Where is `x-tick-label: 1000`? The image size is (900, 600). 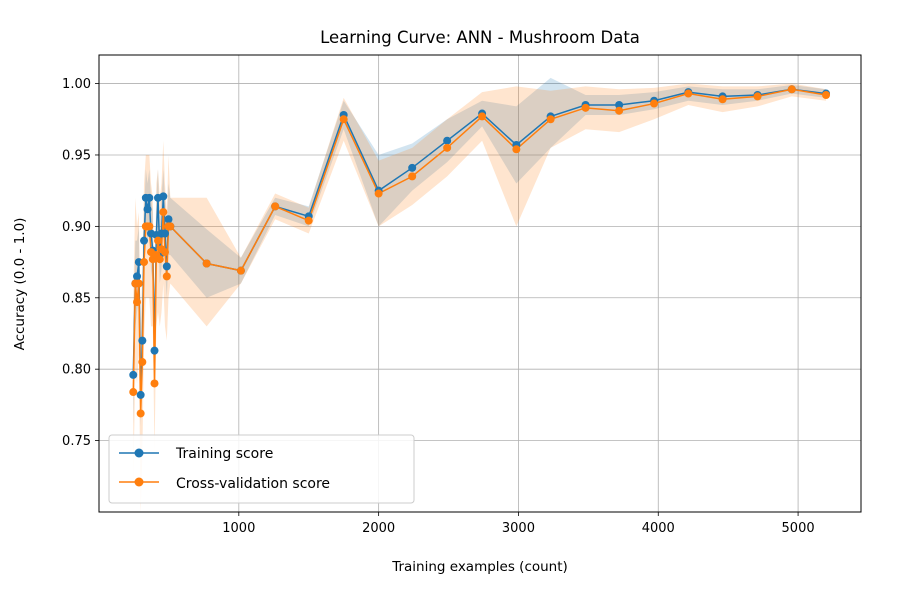
x-tick-label: 1000 is located at coordinates (238, 528).